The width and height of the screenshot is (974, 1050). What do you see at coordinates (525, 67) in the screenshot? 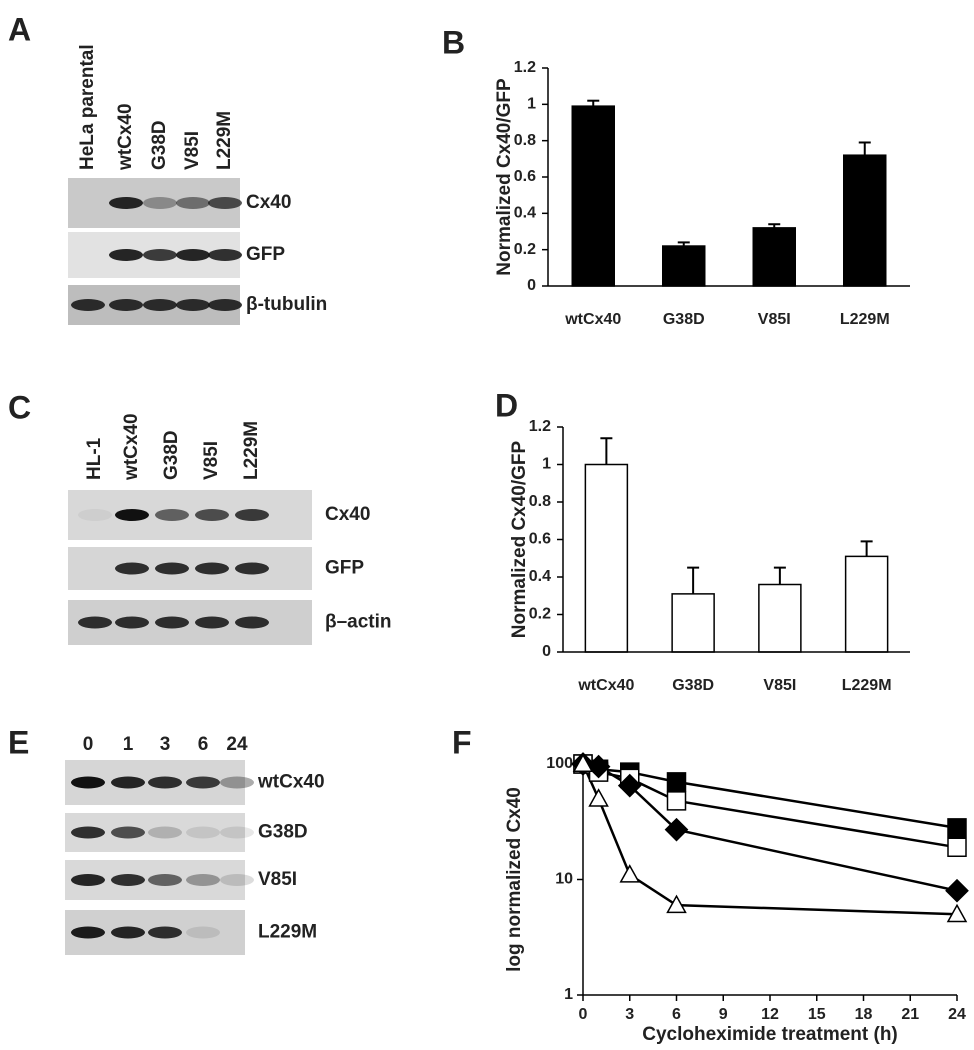
I see `y-tick-label: 1.2` at bounding box center [525, 67].